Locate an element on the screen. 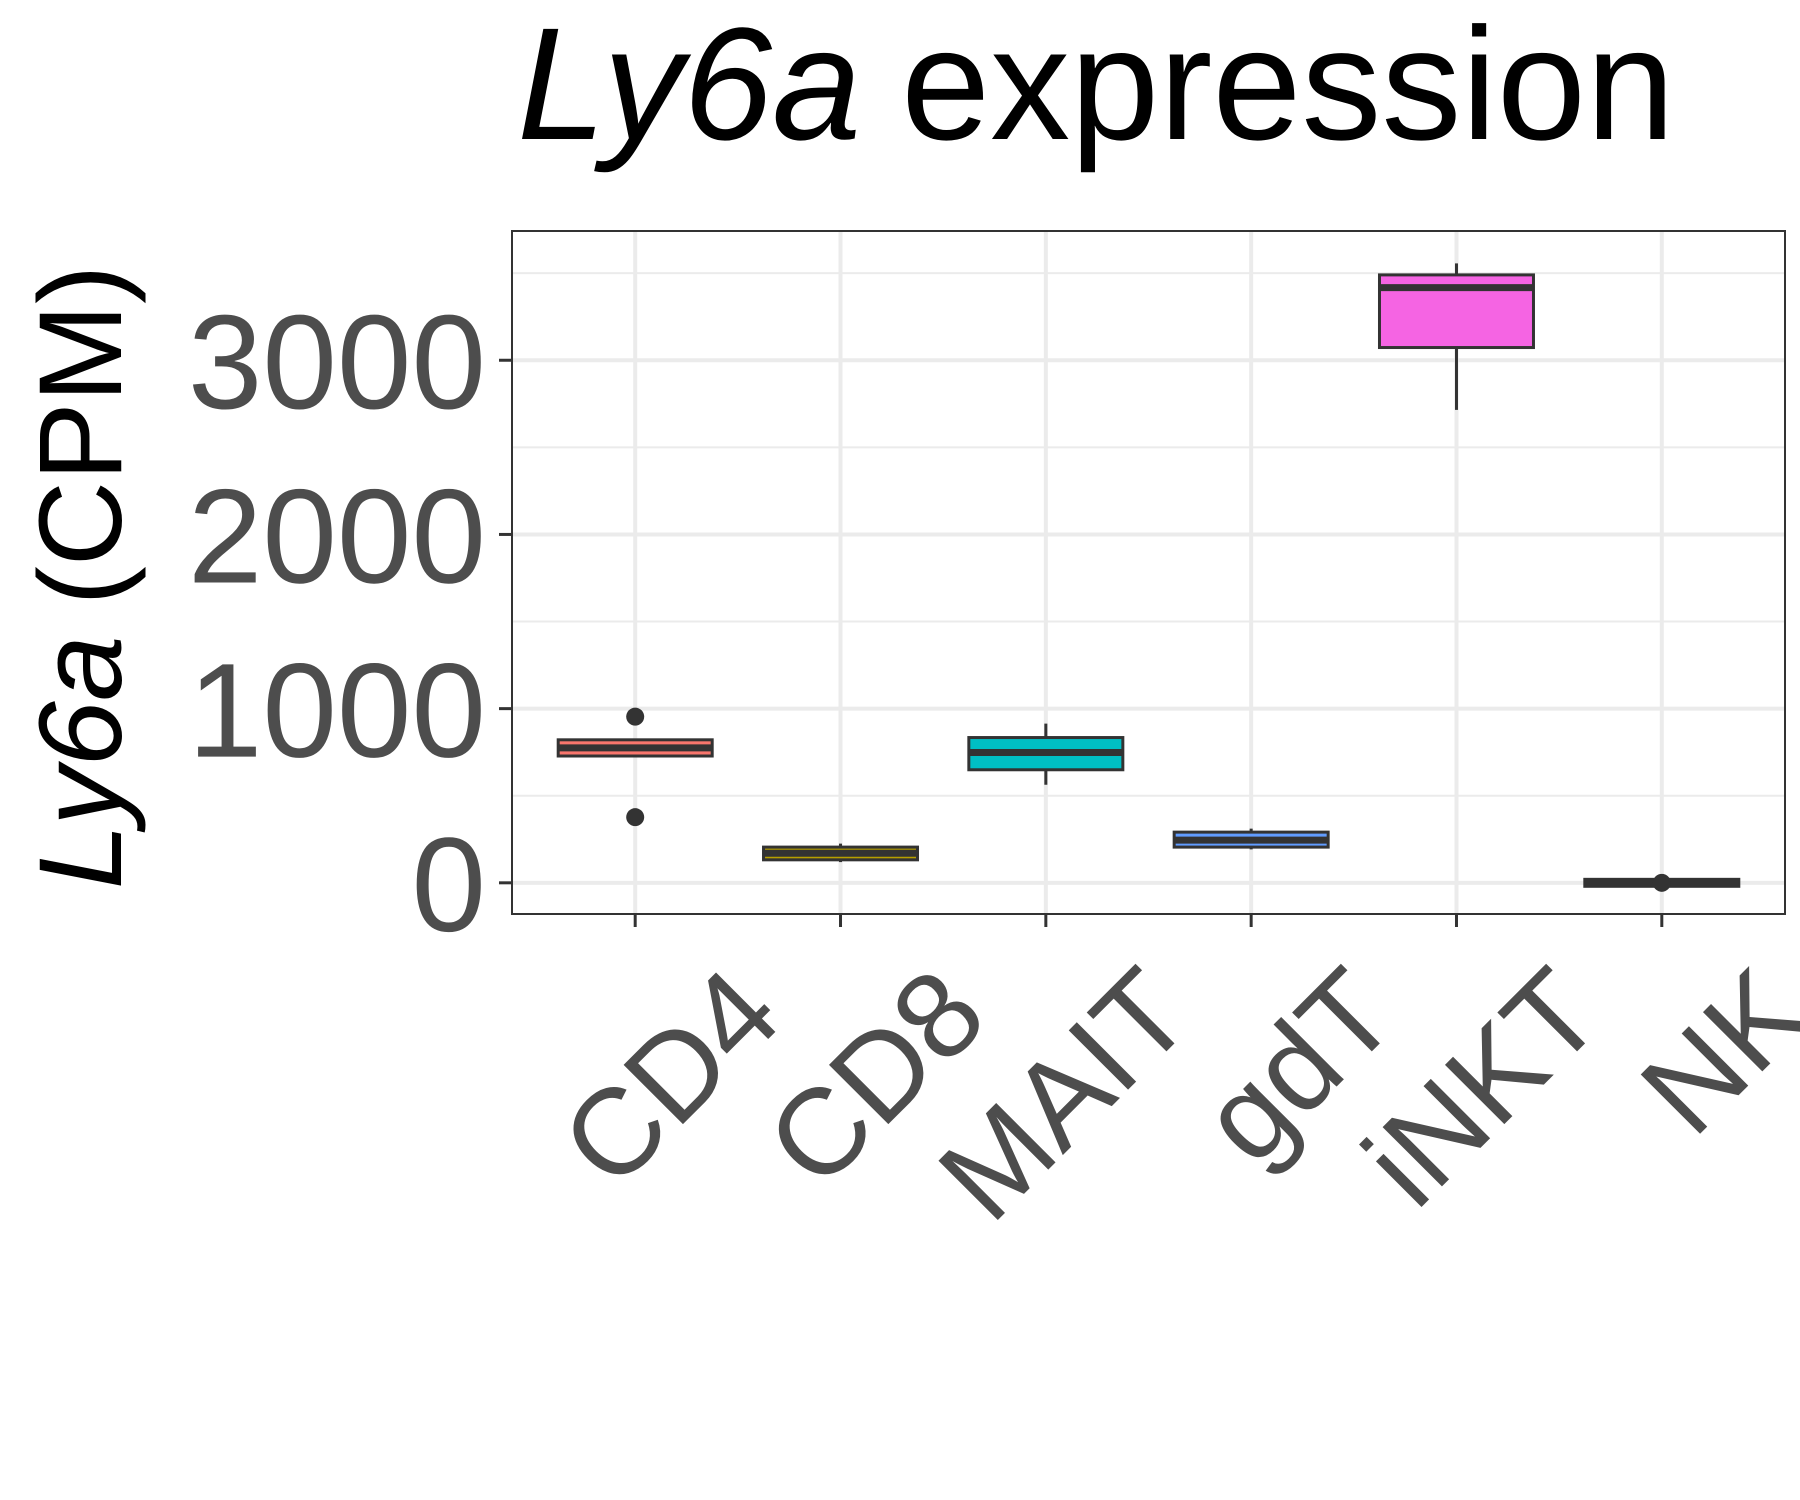  title-gene: Ly6a is located at coordinates (689, 86).